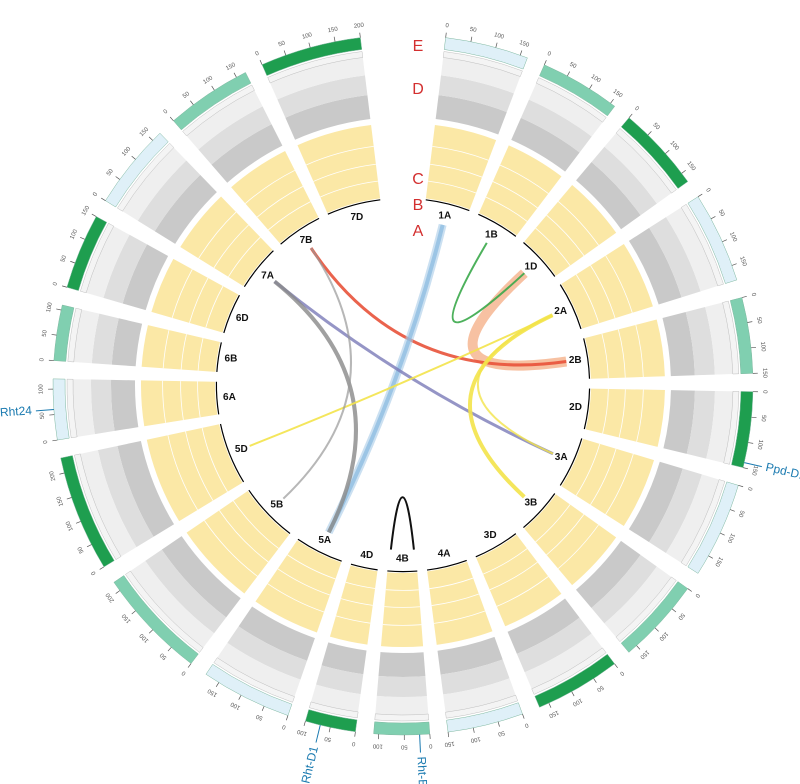 The image size is (800, 784). I want to click on chromosome-label: 3A, so click(561, 457).